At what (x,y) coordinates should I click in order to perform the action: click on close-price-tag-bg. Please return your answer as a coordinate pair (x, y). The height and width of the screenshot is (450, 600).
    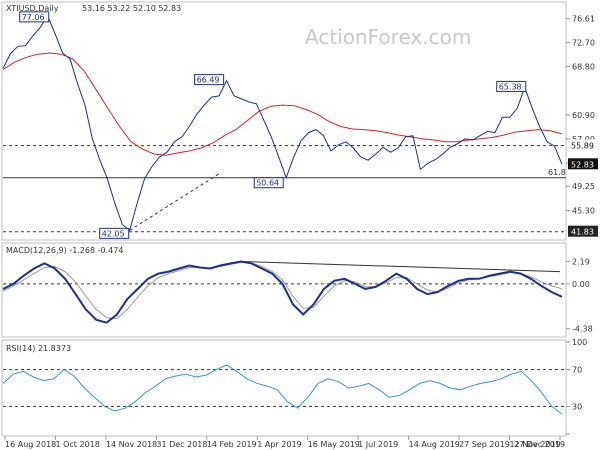
    Looking at the image, I should click on (583, 164).